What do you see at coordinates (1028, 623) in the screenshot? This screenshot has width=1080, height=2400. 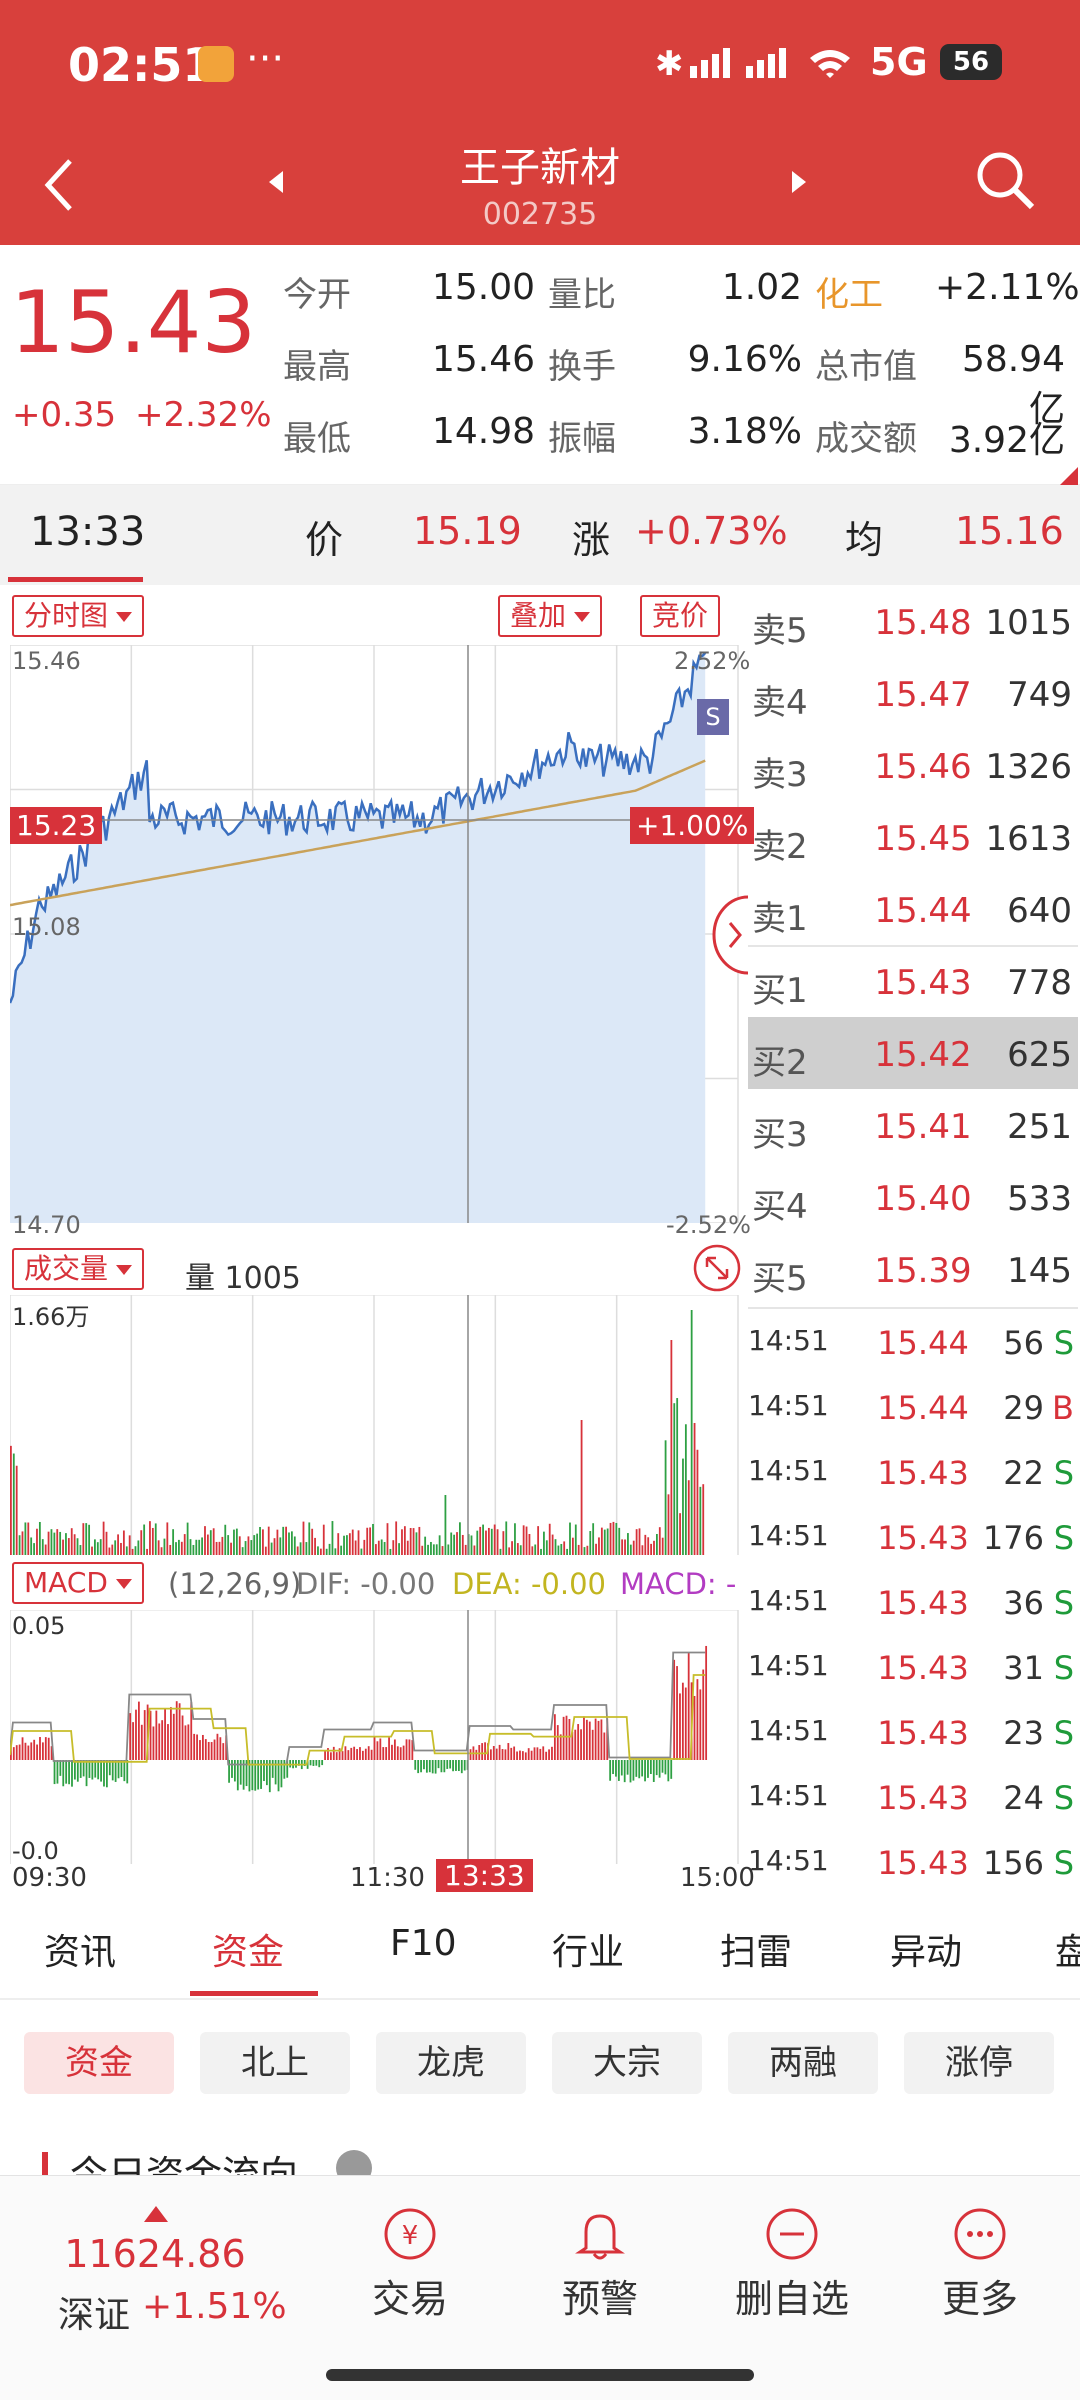 I see `orderbook-volume: 1015` at bounding box center [1028, 623].